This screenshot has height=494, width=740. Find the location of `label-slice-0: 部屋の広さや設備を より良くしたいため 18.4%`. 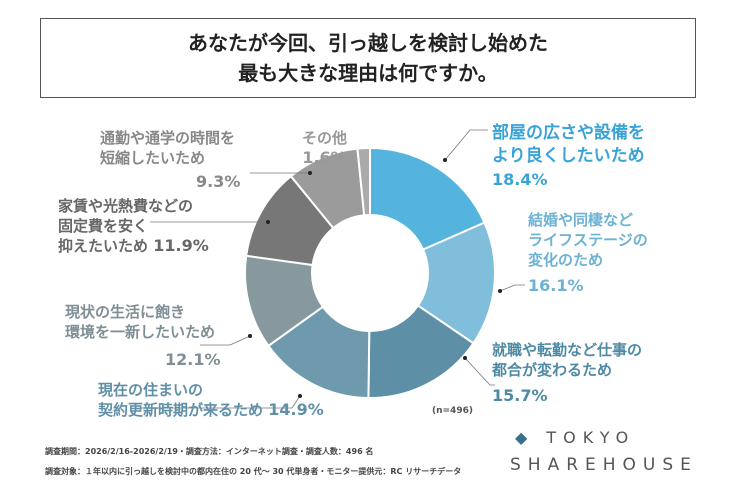

label-slice-0: 部屋の広さや設備を より良くしたいため 18.4% is located at coordinates (568, 156).